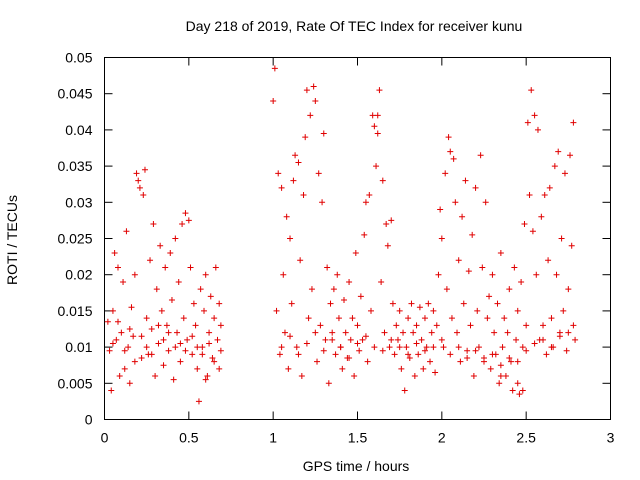 The height and width of the screenshot is (480, 640). What do you see at coordinates (74, 239) in the screenshot?
I see `y-tick-label: 0.025` at bounding box center [74, 239].